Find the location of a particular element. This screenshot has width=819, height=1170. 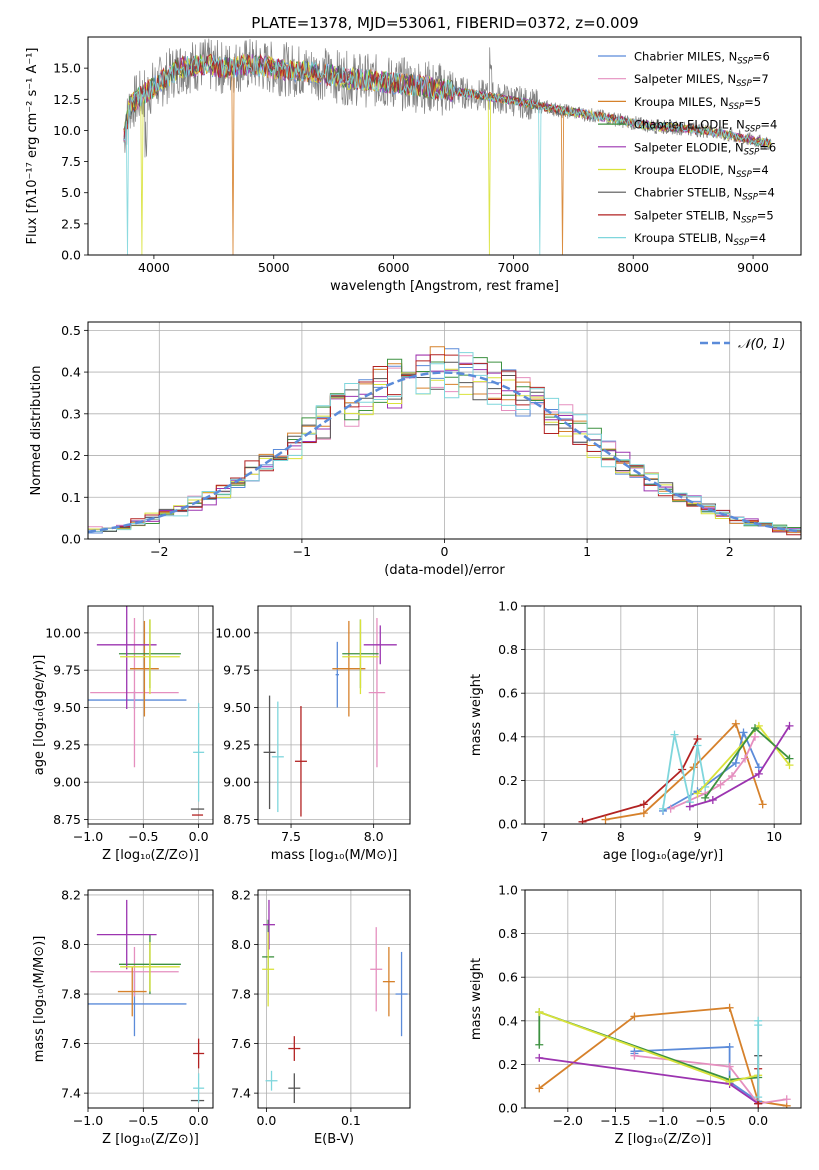

y-tick-label: 0.2 is located at coordinates (71, 455).